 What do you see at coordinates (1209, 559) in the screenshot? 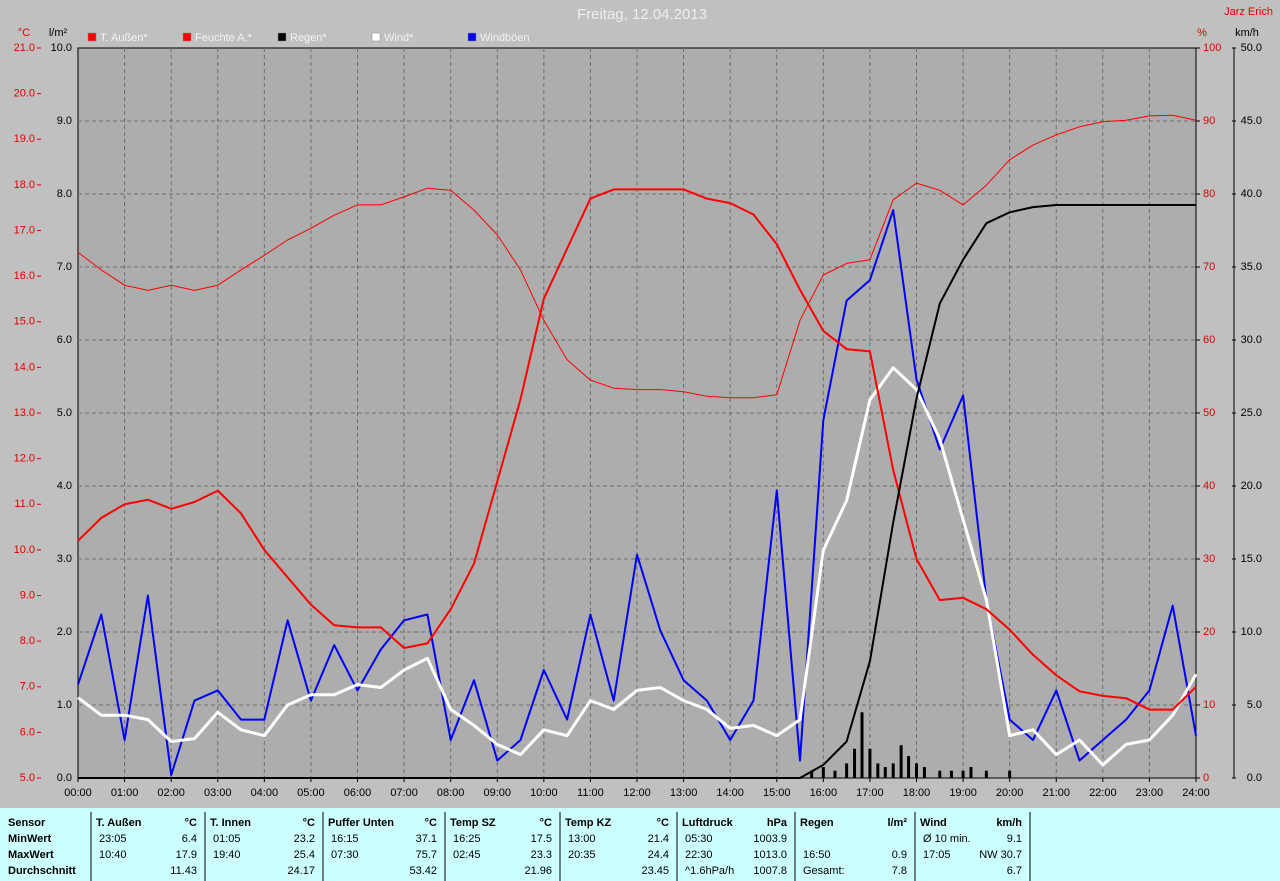
I see `y3-tick-label: 30` at bounding box center [1209, 559].